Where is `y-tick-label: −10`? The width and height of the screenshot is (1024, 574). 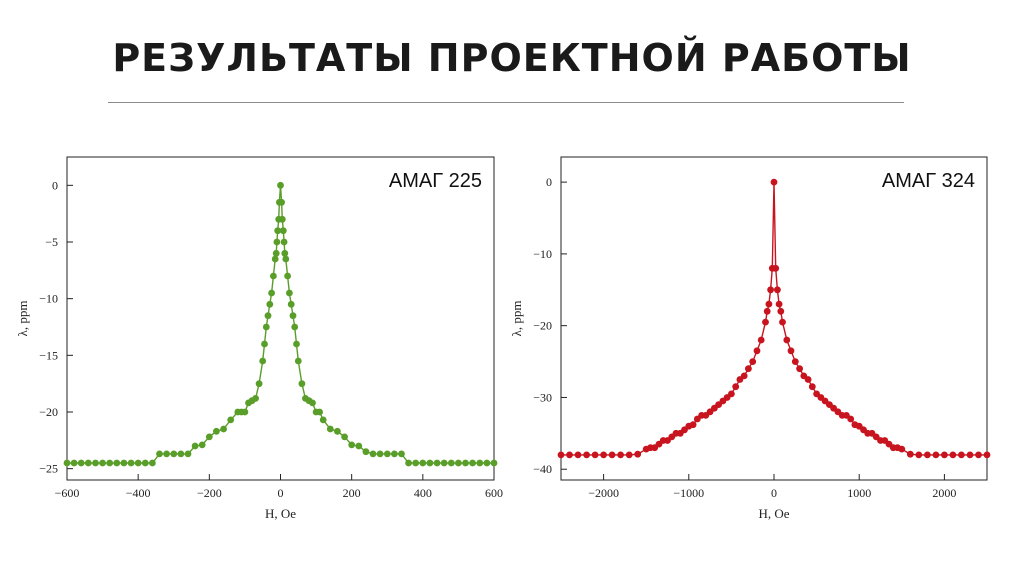 y-tick-label: −10 is located at coordinates (542, 254).